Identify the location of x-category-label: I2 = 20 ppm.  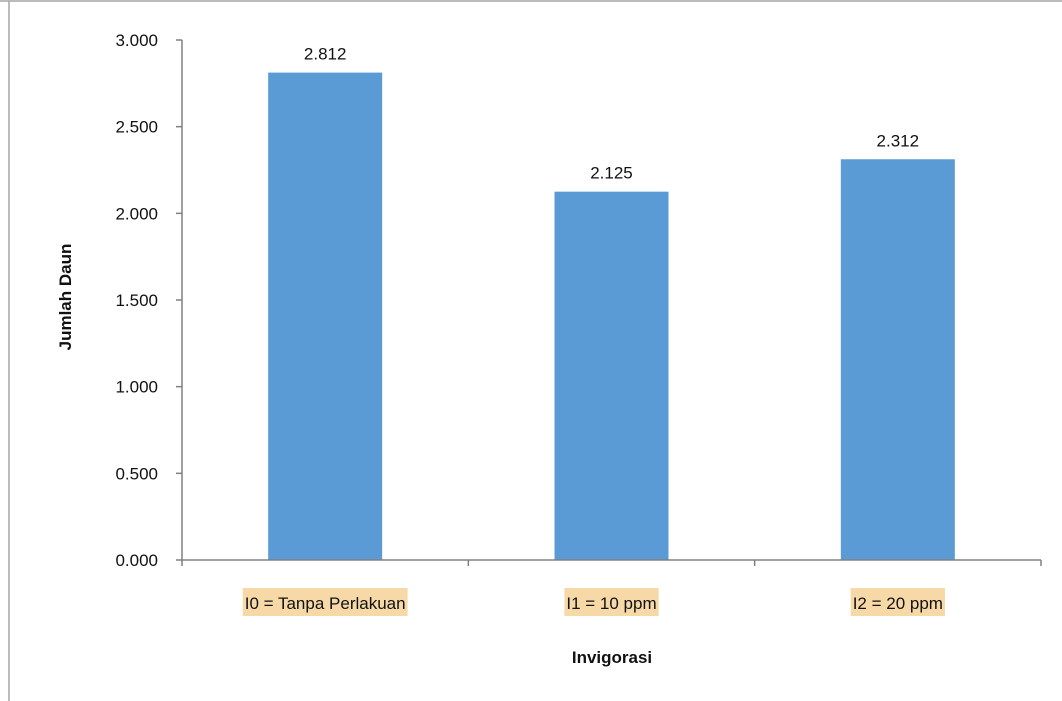
(898, 603).